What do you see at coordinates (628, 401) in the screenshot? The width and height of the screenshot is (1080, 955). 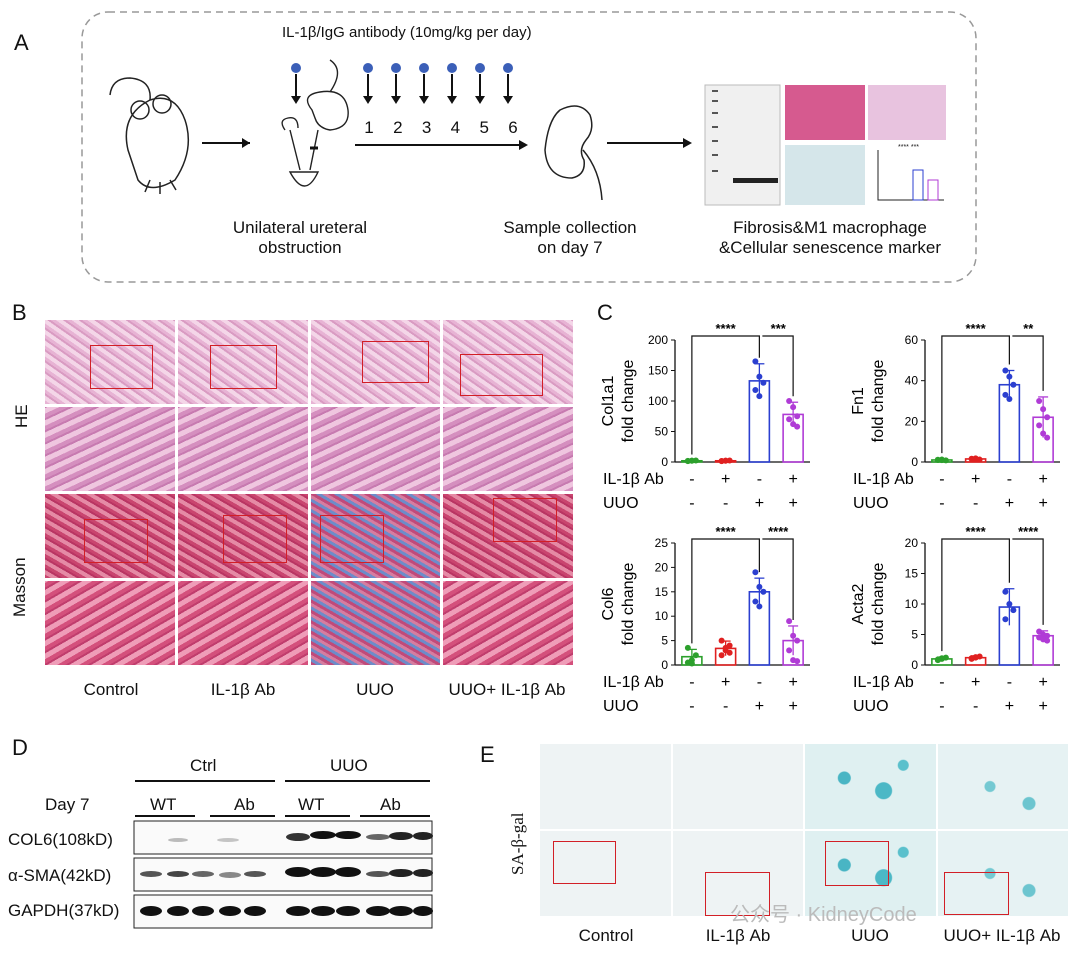 I see `y-axis-label: fold change` at bounding box center [628, 401].